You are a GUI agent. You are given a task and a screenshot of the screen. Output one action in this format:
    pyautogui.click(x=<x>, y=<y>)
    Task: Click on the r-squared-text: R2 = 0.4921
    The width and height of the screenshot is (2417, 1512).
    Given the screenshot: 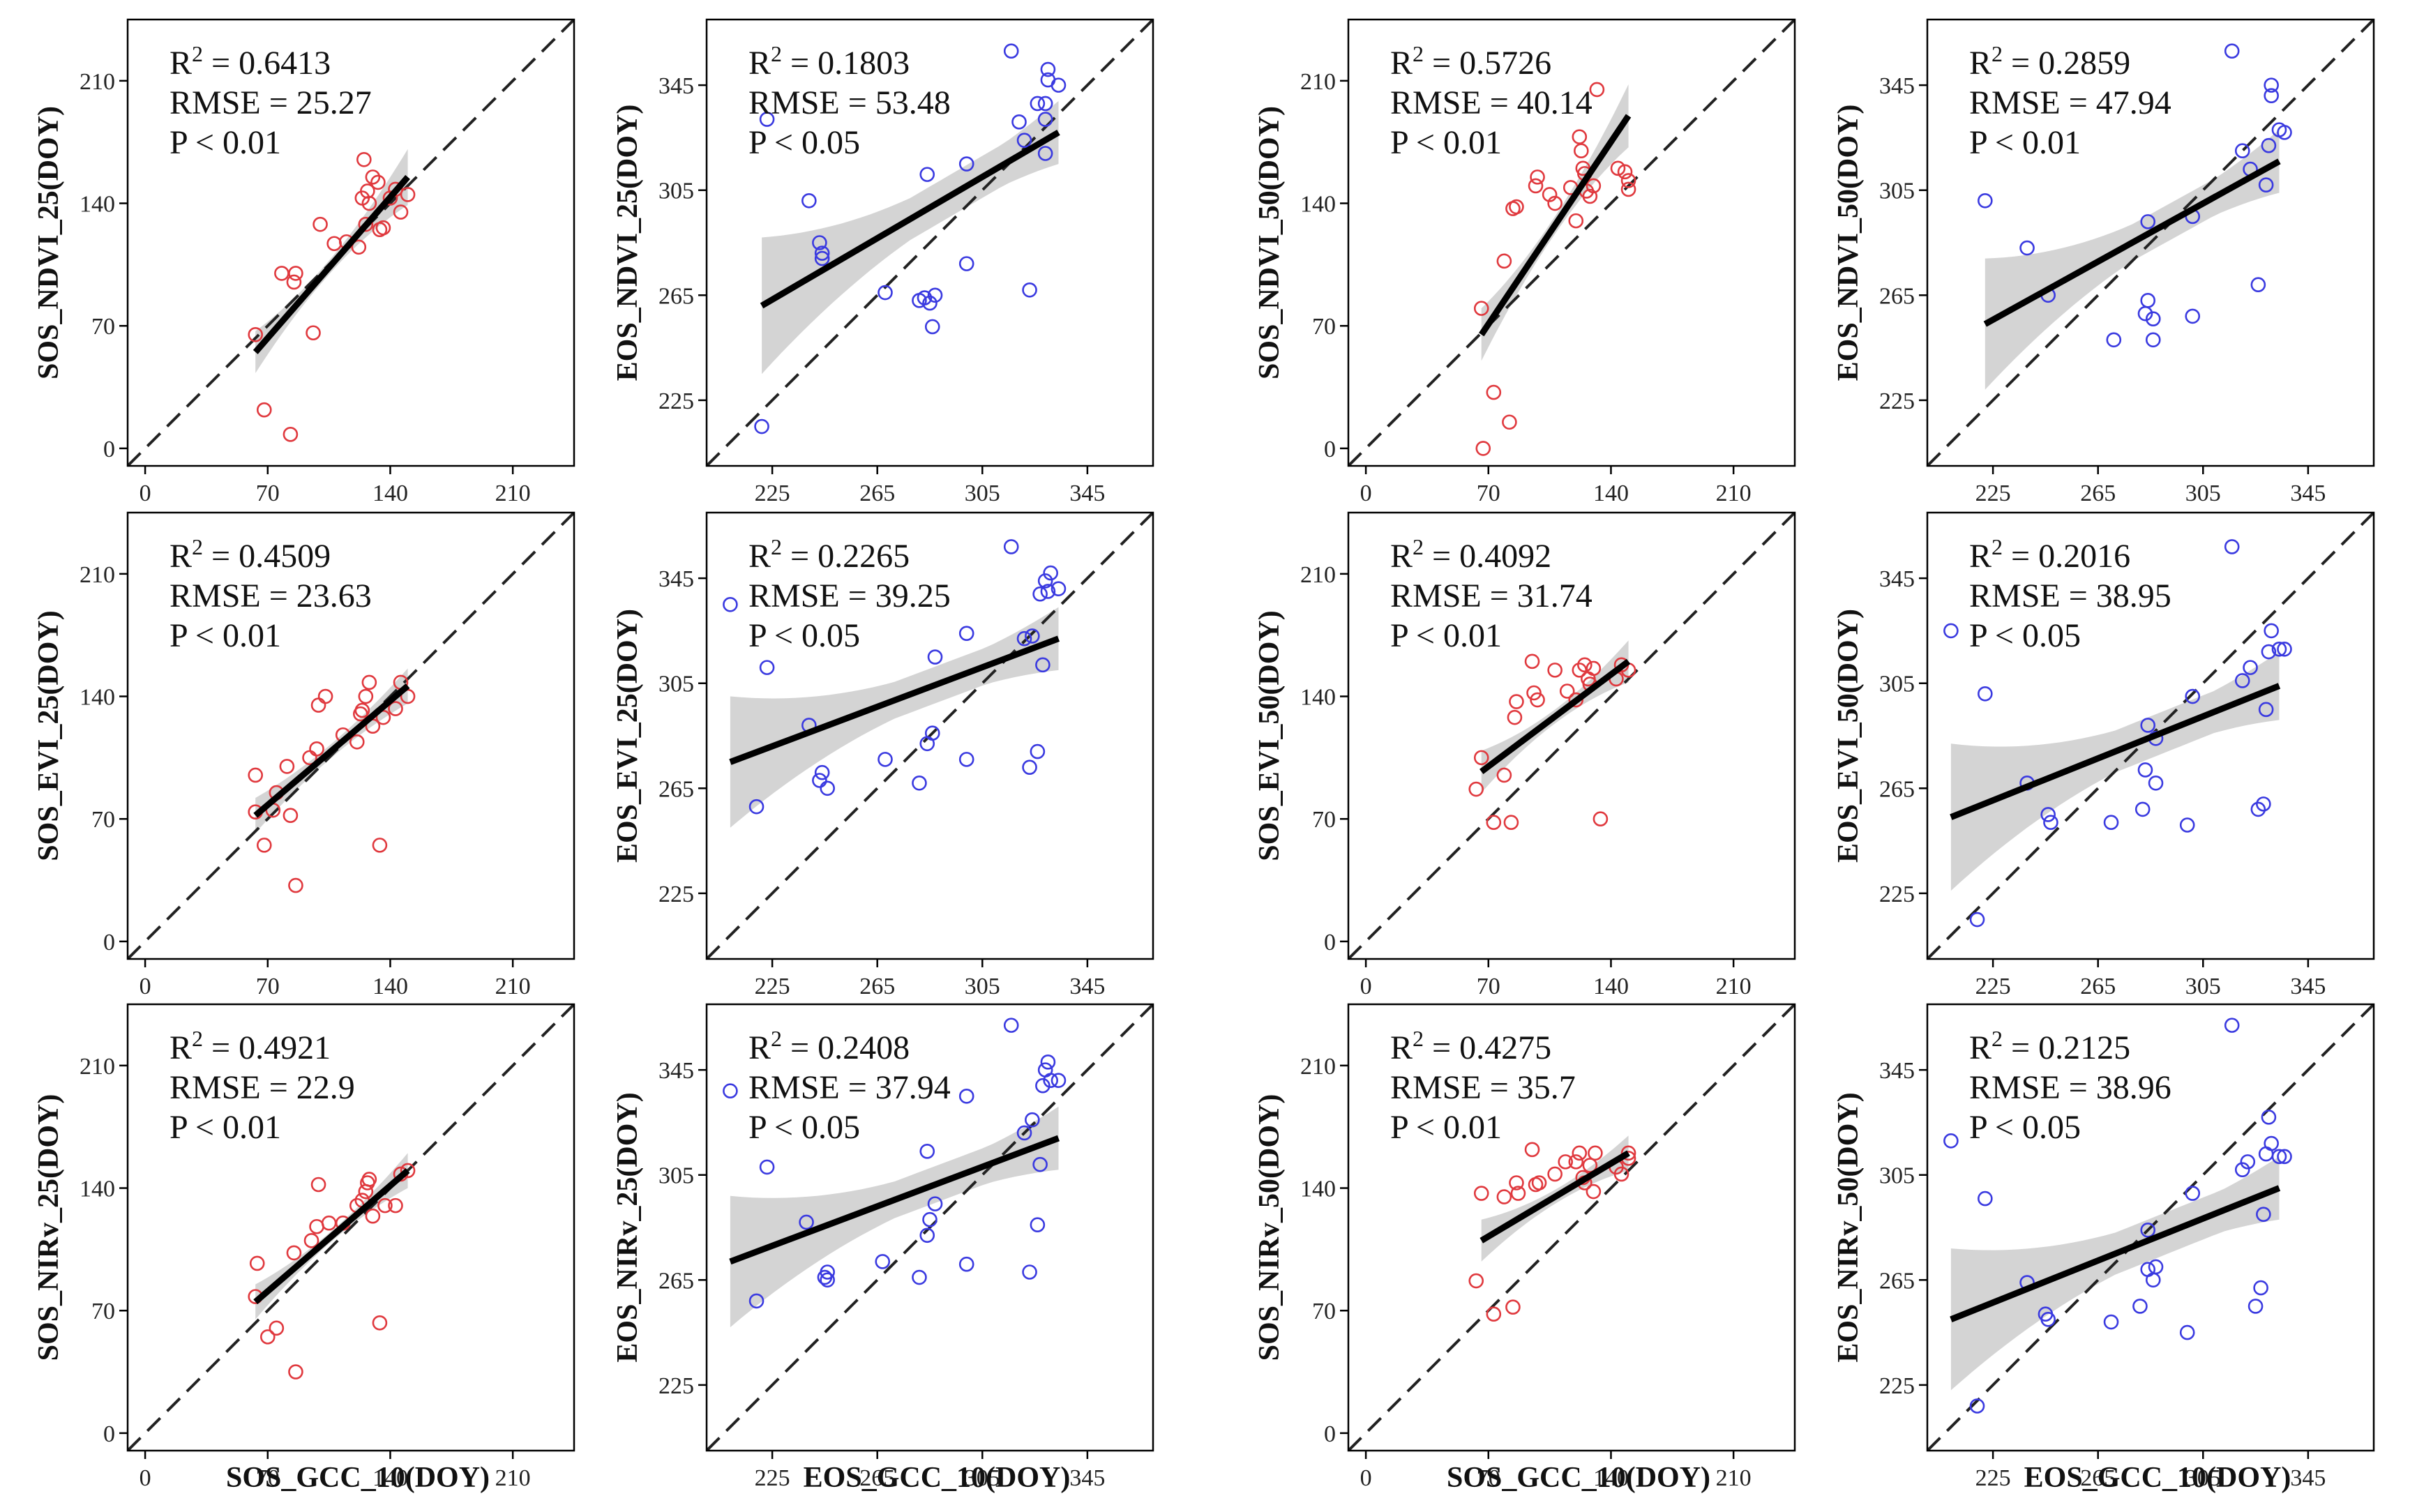 What is the action you would take?
    pyautogui.click(x=250, y=1046)
    